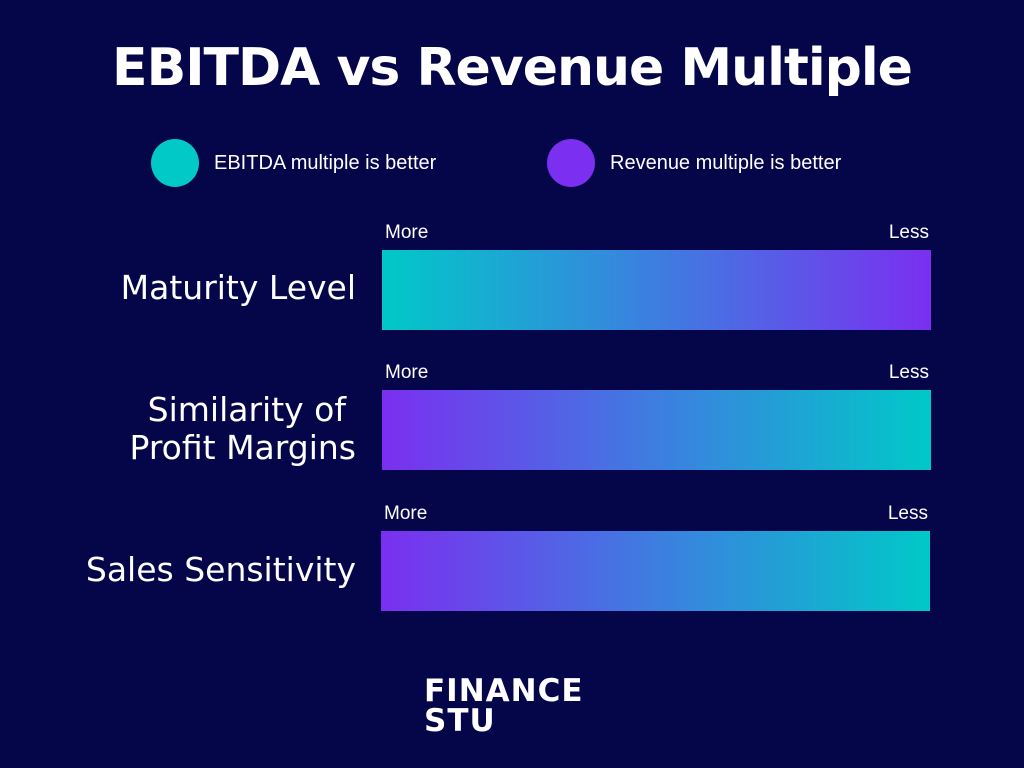  I want to click on row-label-line: Similarity of, so click(246, 409).